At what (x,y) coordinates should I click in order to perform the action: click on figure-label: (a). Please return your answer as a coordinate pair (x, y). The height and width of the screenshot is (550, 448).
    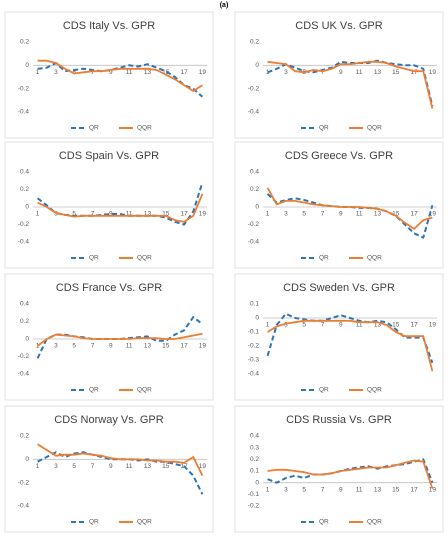
    Looking at the image, I should click on (224, 5).